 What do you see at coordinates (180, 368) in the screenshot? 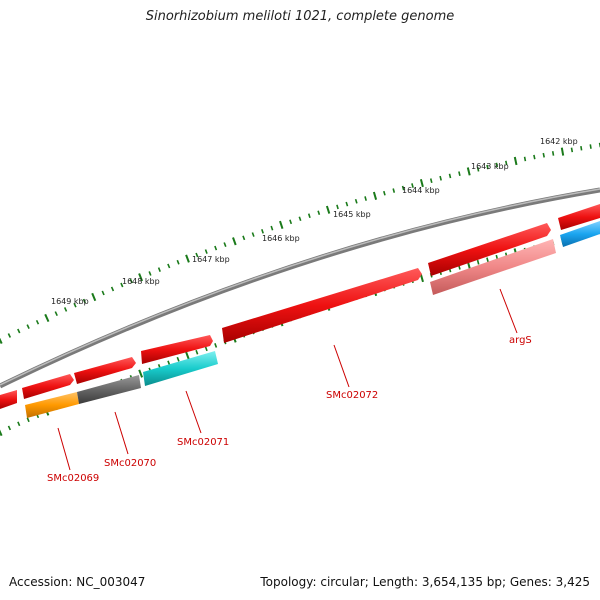
I see `gene-feature-cyan` at bounding box center [180, 368].